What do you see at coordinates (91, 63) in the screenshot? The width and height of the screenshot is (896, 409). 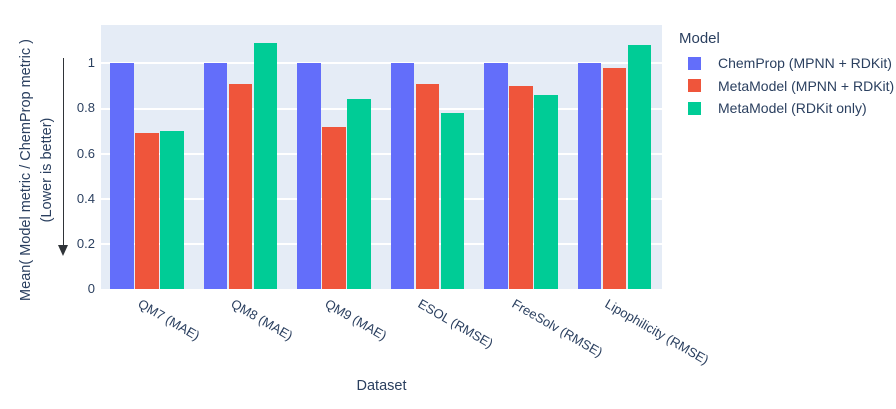 I see `y-tick-label: 1` at bounding box center [91, 63].